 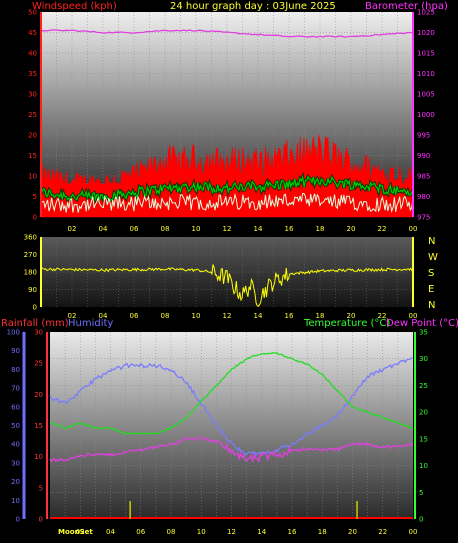 What do you see at coordinates (15, 463) in the screenshot?
I see `humidity-tick-label: 30` at bounding box center [15, 463].